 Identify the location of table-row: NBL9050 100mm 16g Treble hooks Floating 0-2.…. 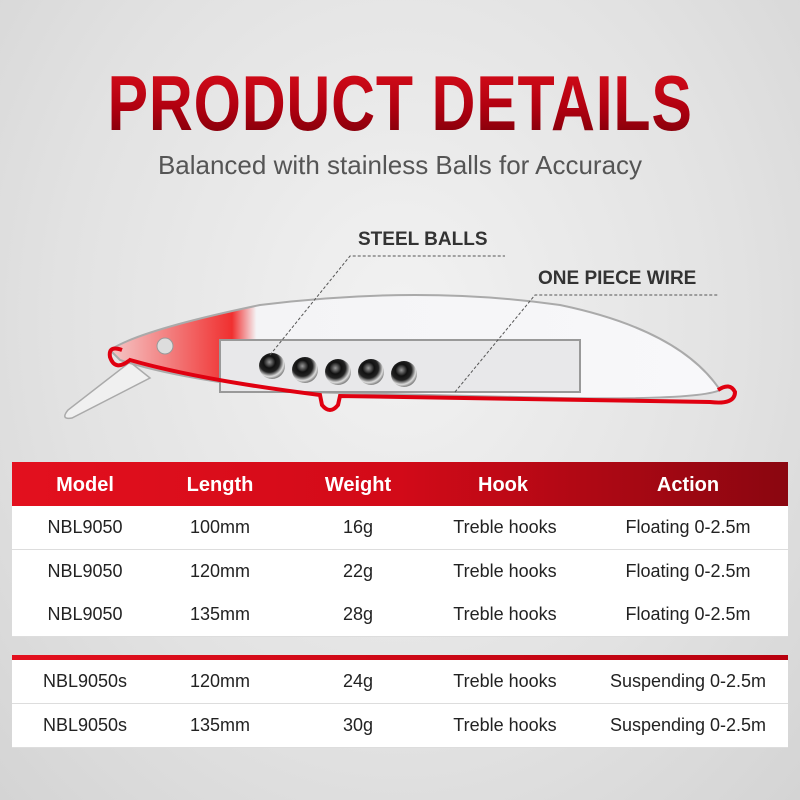
(400, 528).